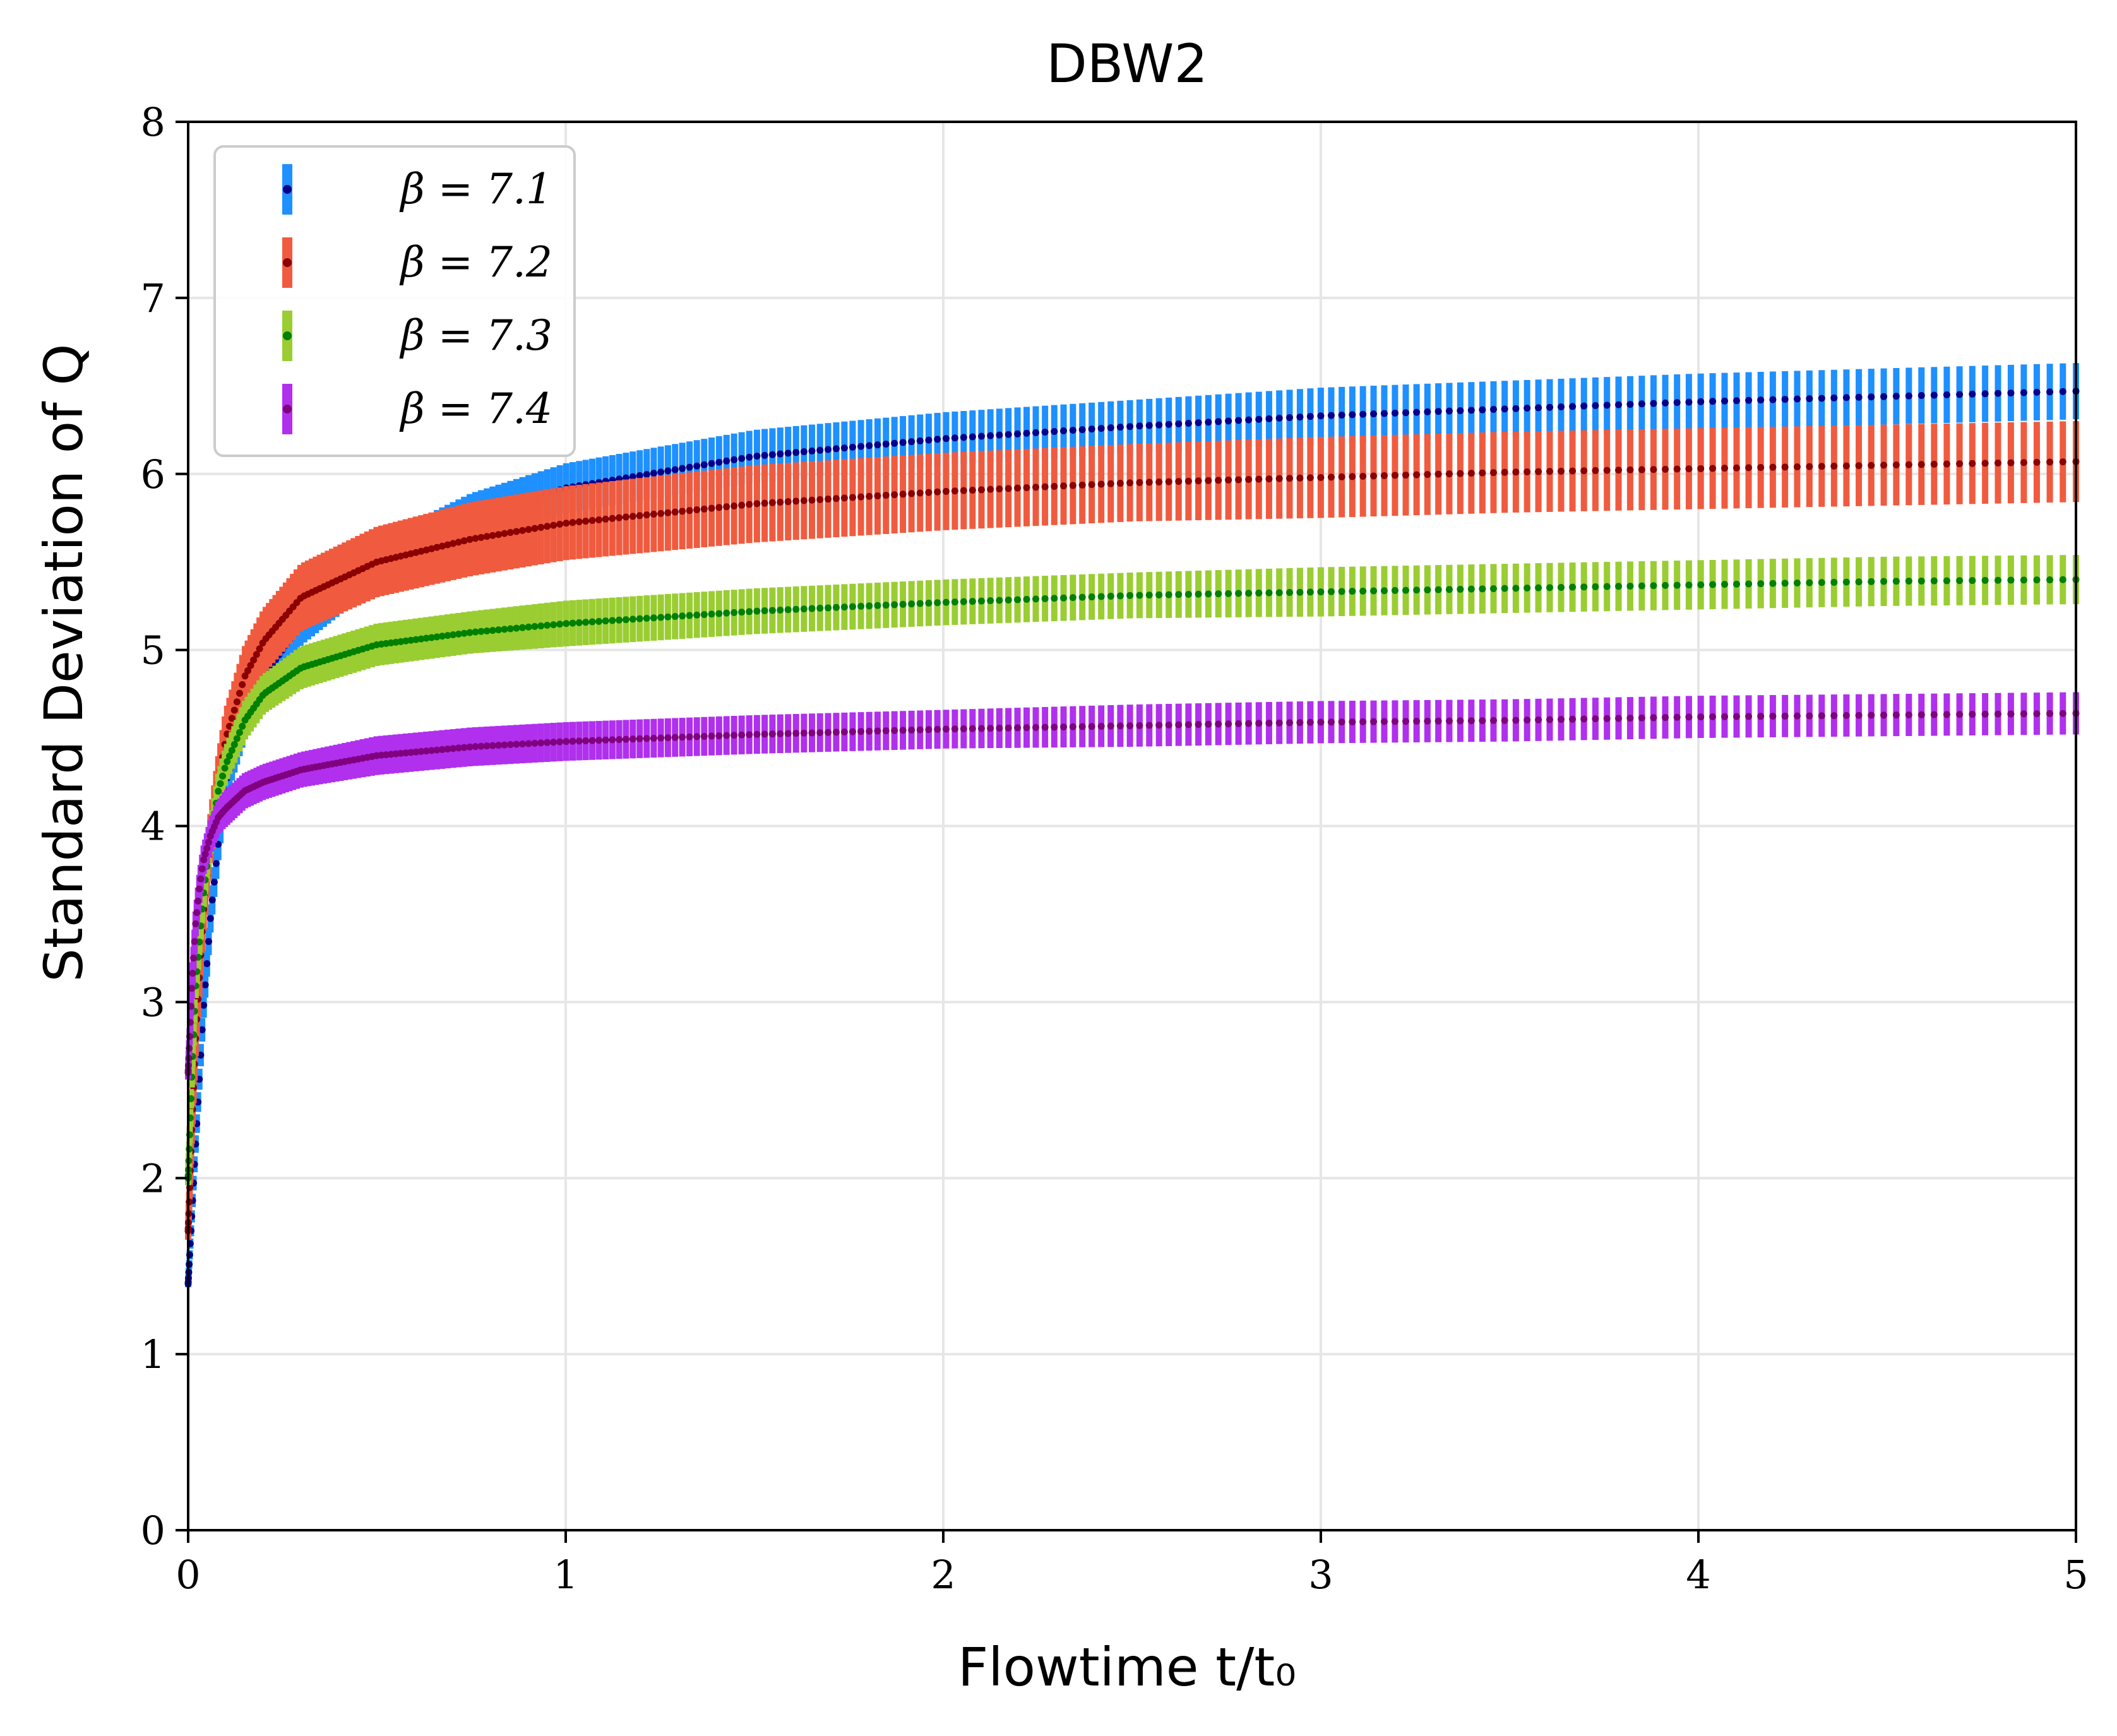  I want to click on legend-swatch-marker, so click(287, 409).